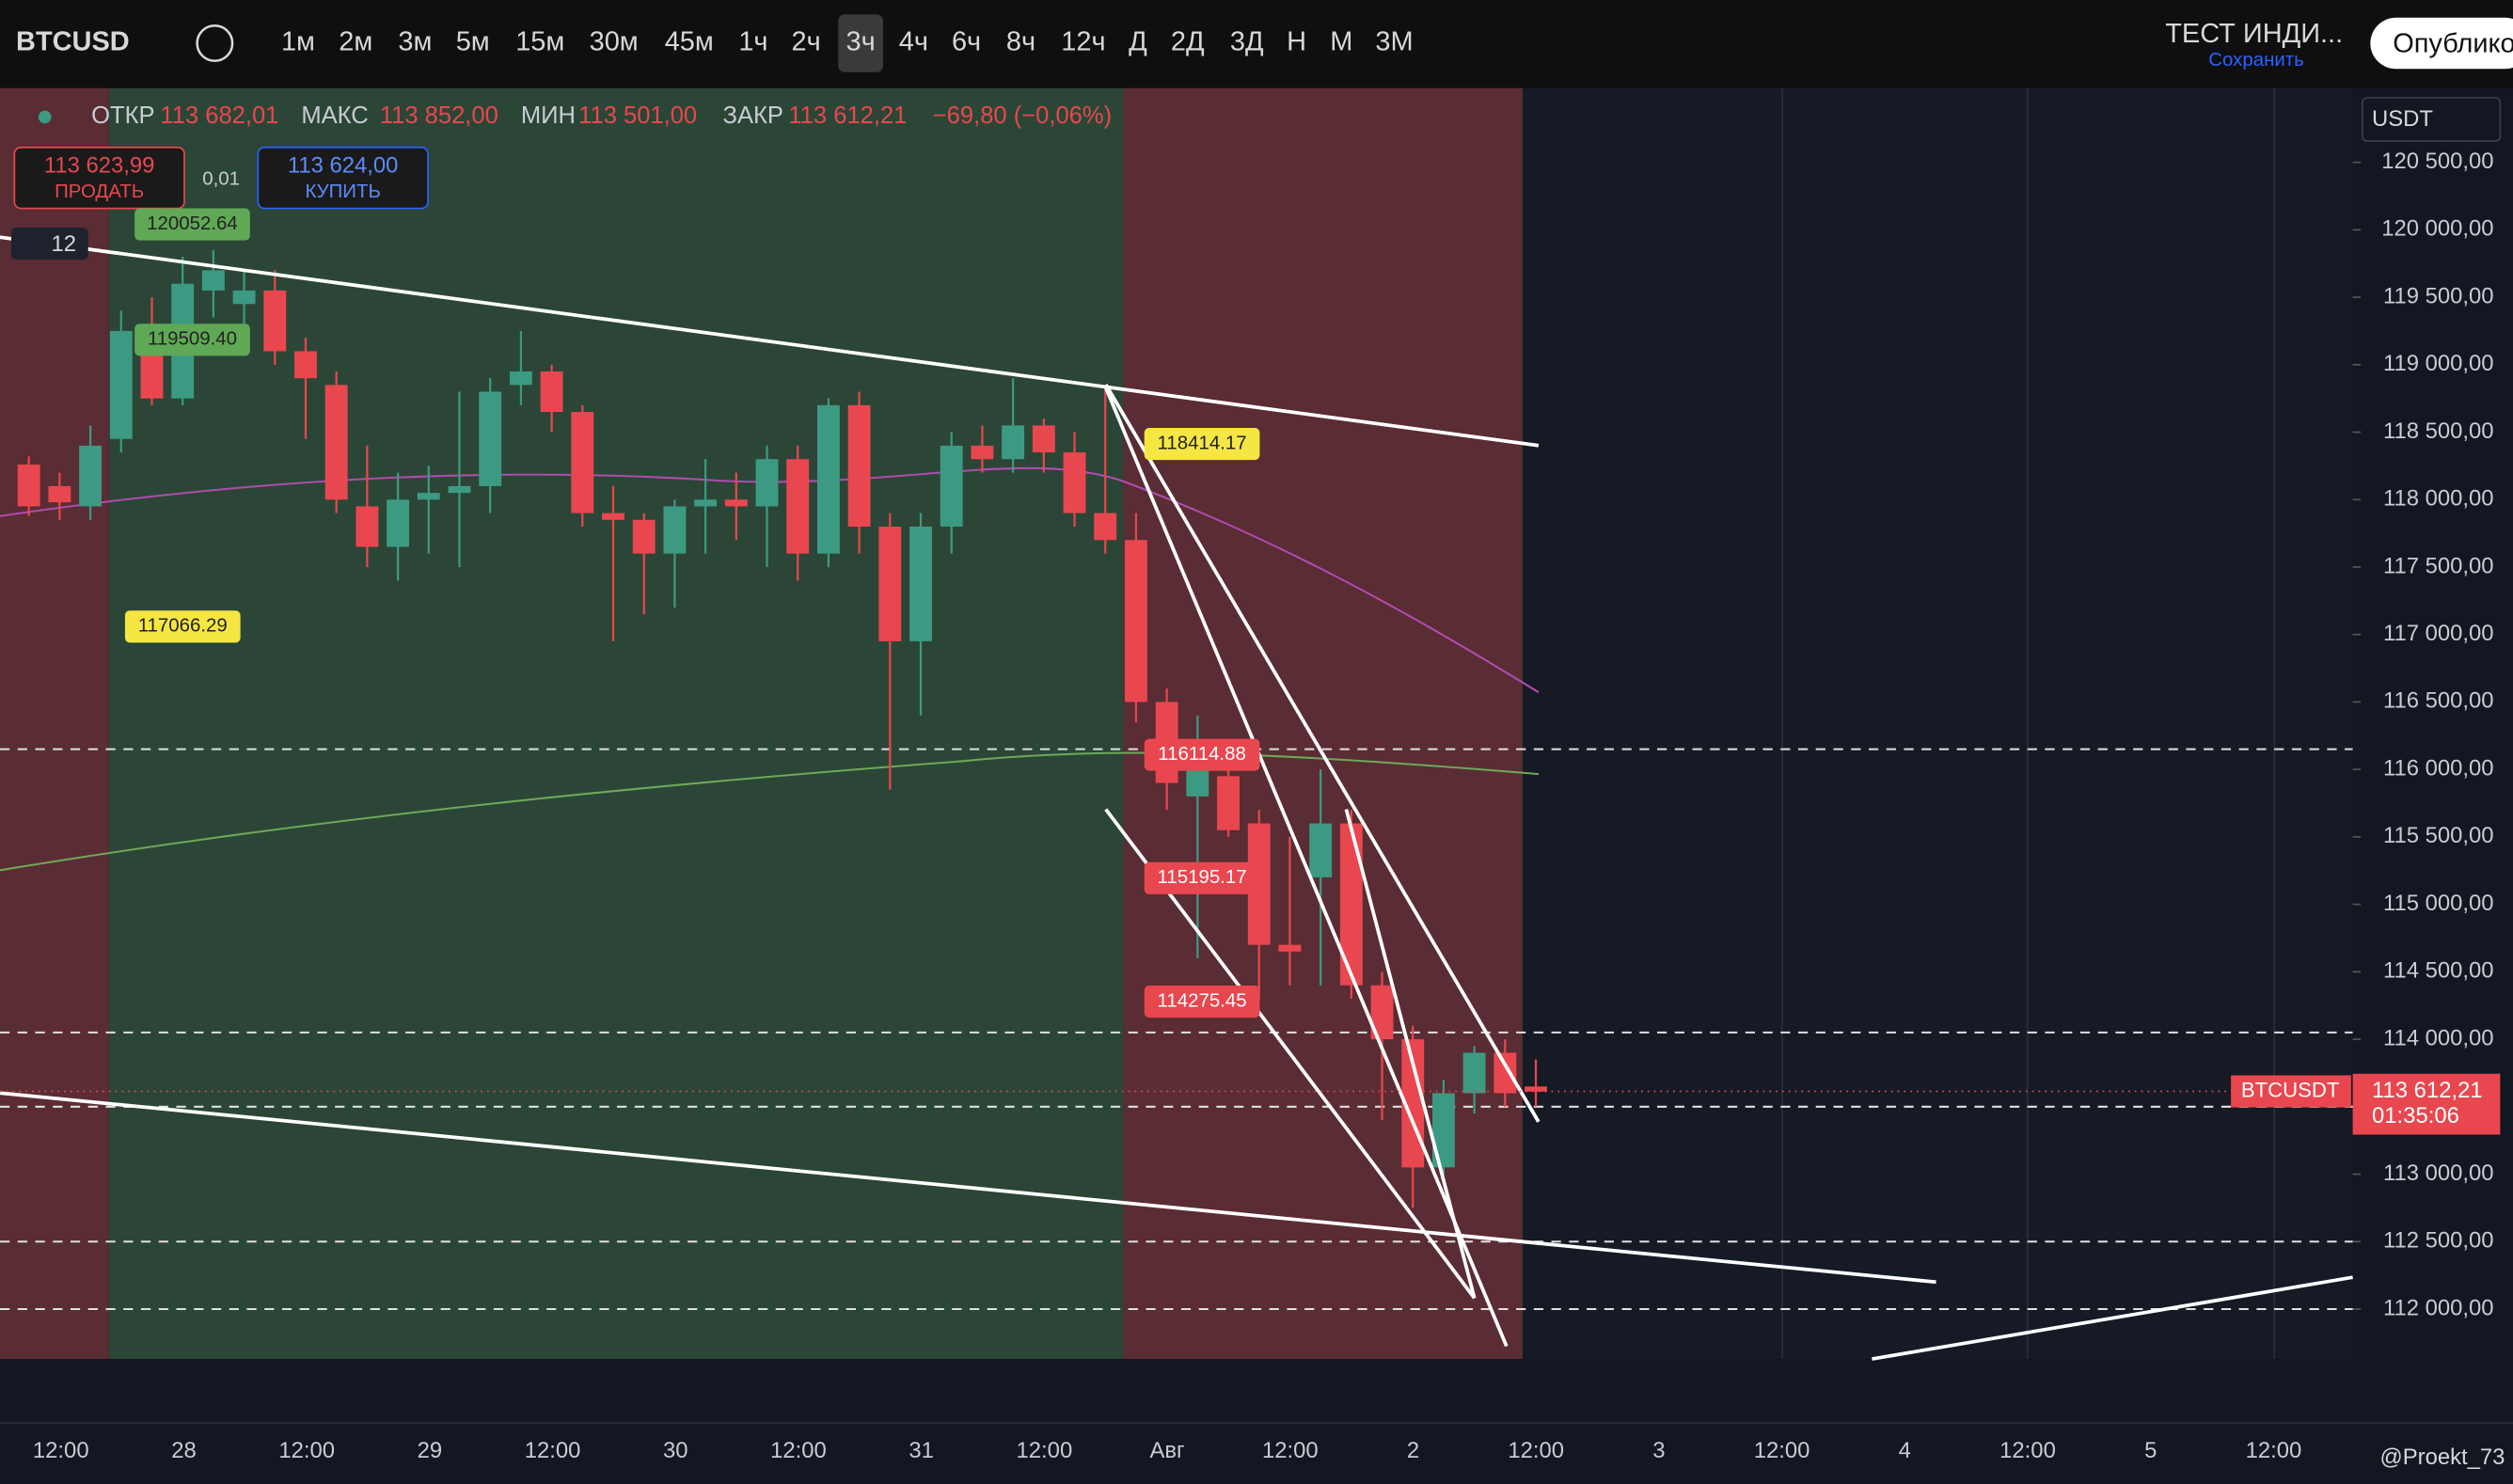 The width and height of the screenshot is (2513, 1484). I want to click on currency: USDT, so click(2402, 119).